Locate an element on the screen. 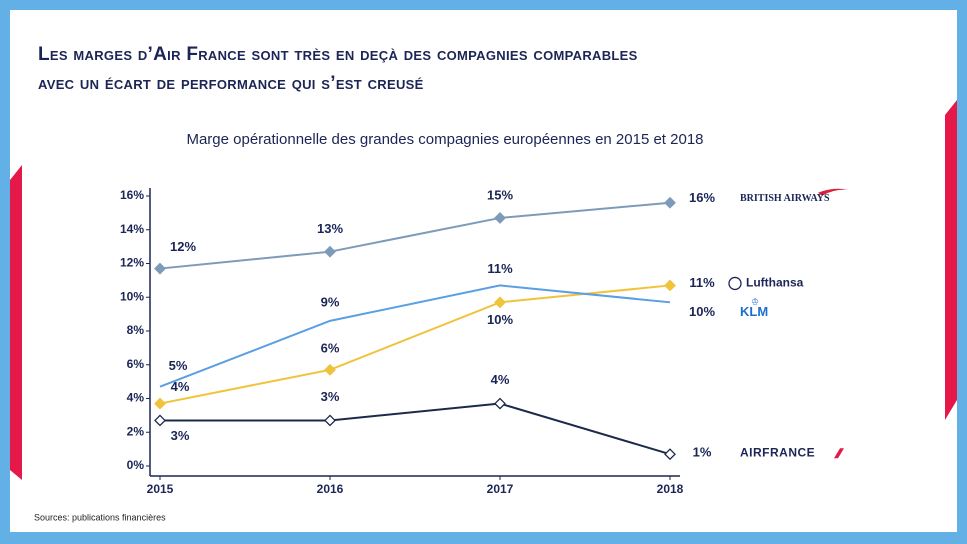  value-label: 13% is located at coordinates (330, 228).